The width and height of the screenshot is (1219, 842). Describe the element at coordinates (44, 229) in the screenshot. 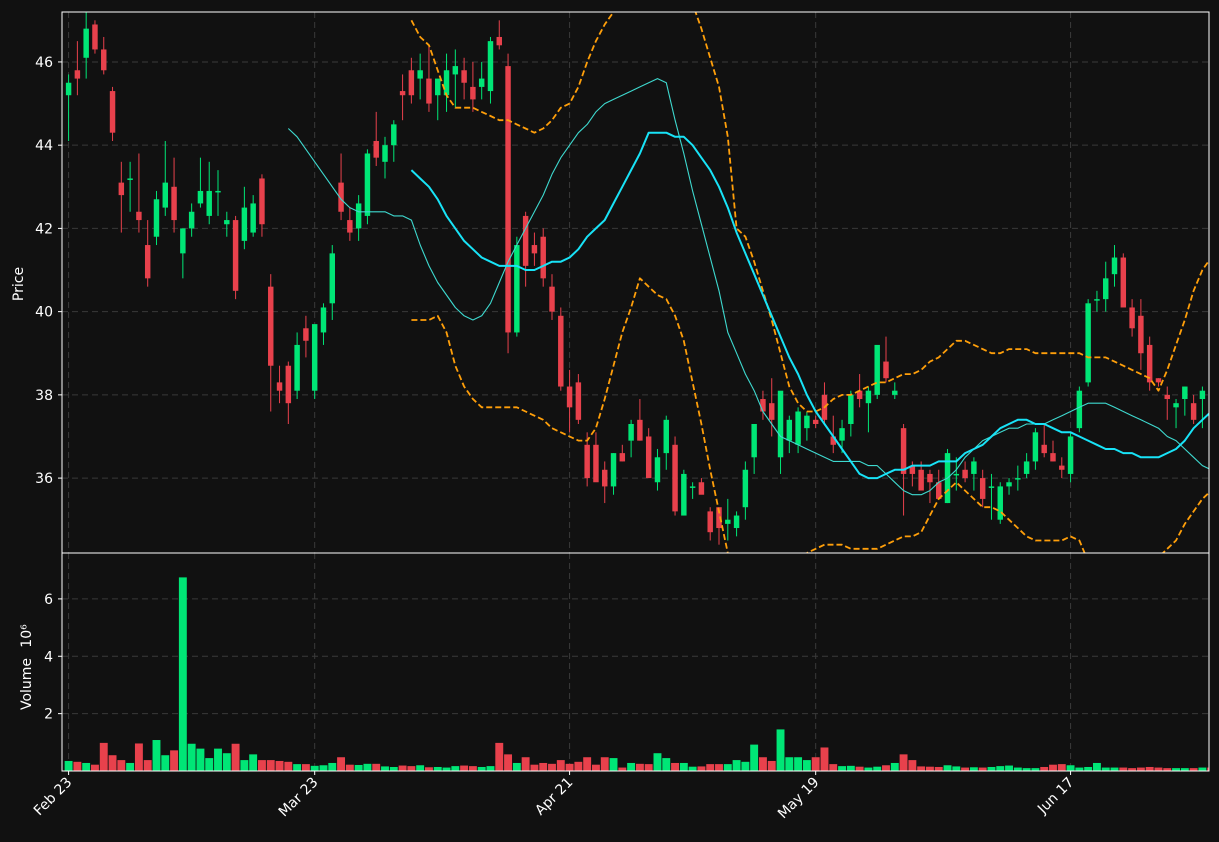

I see `price-tick-label: 42` at that location.